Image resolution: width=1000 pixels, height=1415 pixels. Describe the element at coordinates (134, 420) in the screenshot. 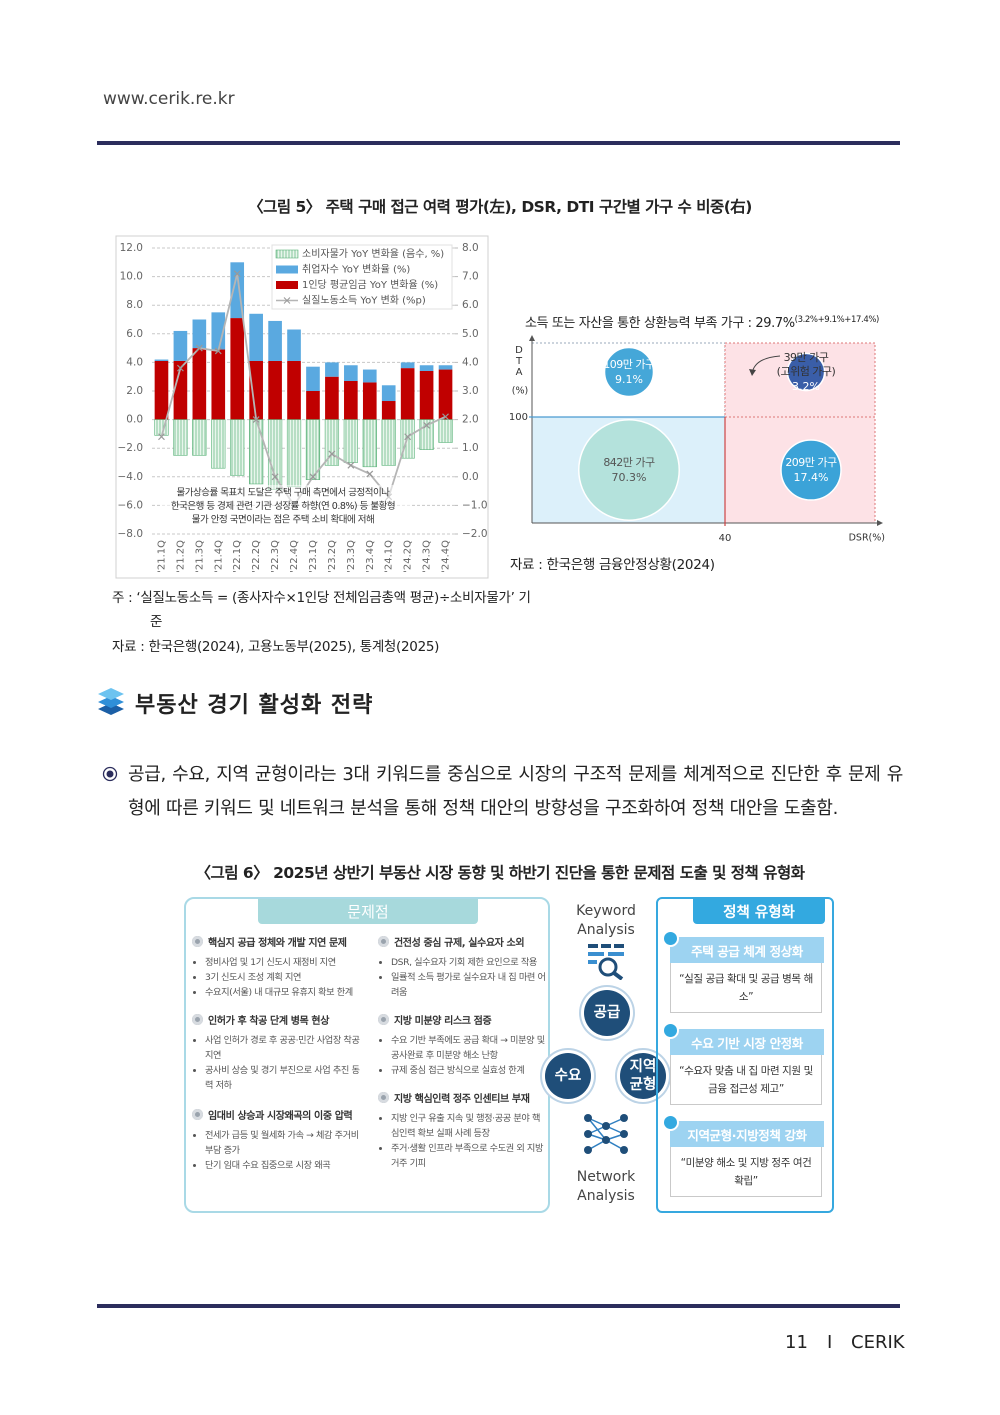

I see `y-tick-label: 0.0` at that location.